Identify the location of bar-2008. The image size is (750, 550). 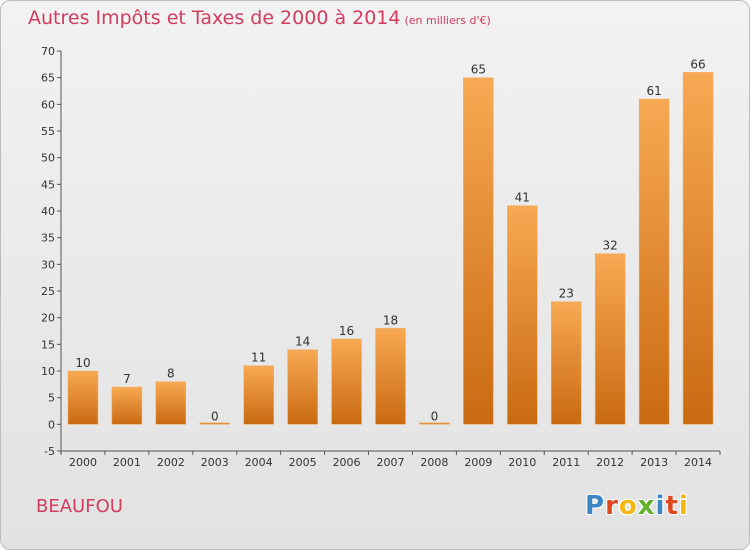
(434, 423).